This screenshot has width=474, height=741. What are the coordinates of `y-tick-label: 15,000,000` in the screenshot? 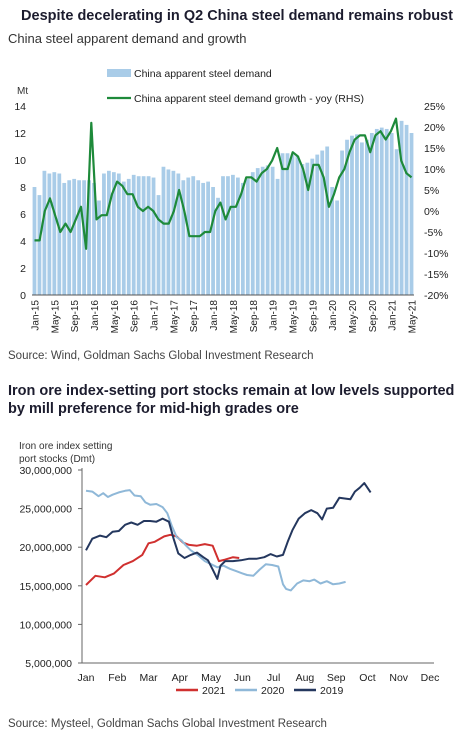 It's located at (45, 587).